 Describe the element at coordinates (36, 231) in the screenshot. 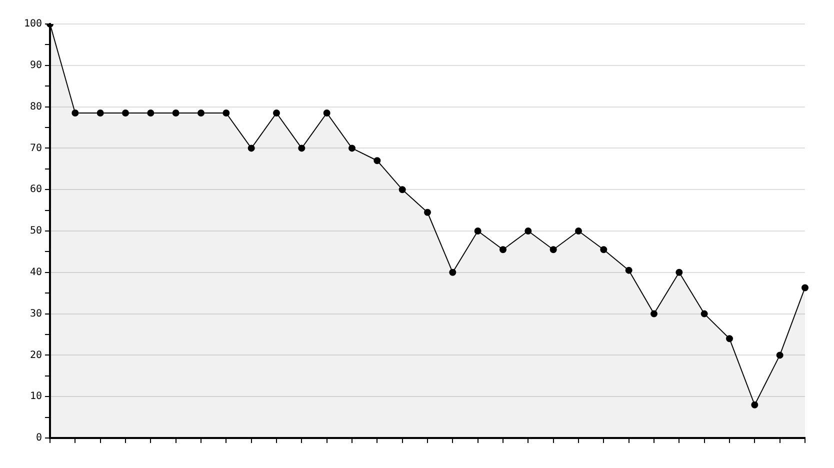

I see `y-tick-label: 50` at that location.